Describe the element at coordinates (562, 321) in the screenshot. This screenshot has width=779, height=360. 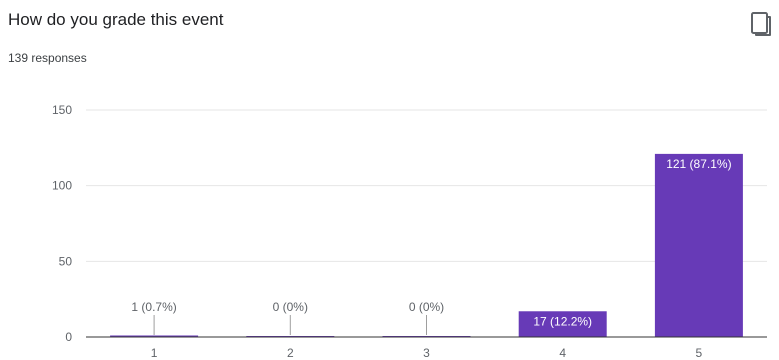
I see `data-label: 17 (12.2%)` at that location.